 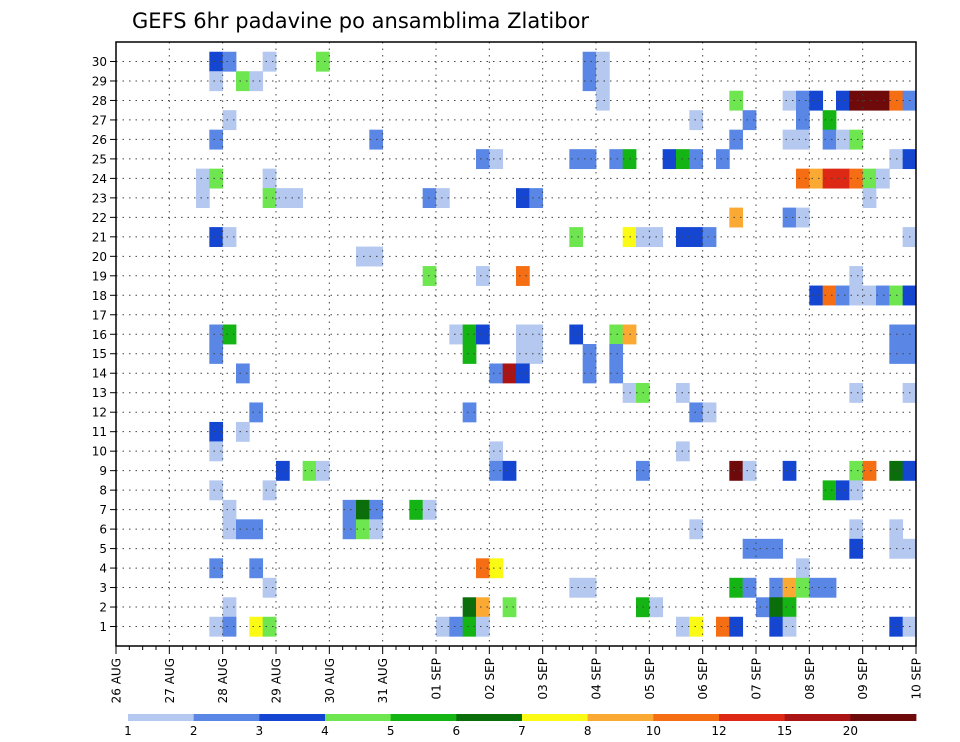 I want to click on y-tick-label: 4, so click(x=103, y=569).